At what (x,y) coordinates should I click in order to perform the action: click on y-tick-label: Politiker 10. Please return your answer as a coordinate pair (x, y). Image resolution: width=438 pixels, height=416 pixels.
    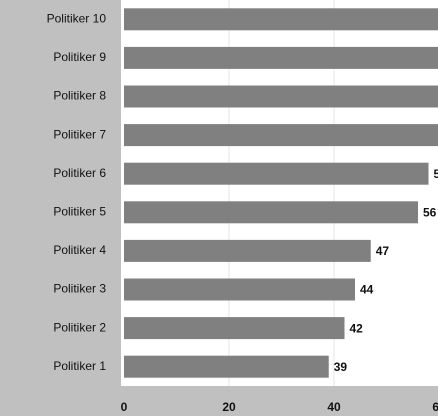
    Looking at the image, I should click on (77, 18).